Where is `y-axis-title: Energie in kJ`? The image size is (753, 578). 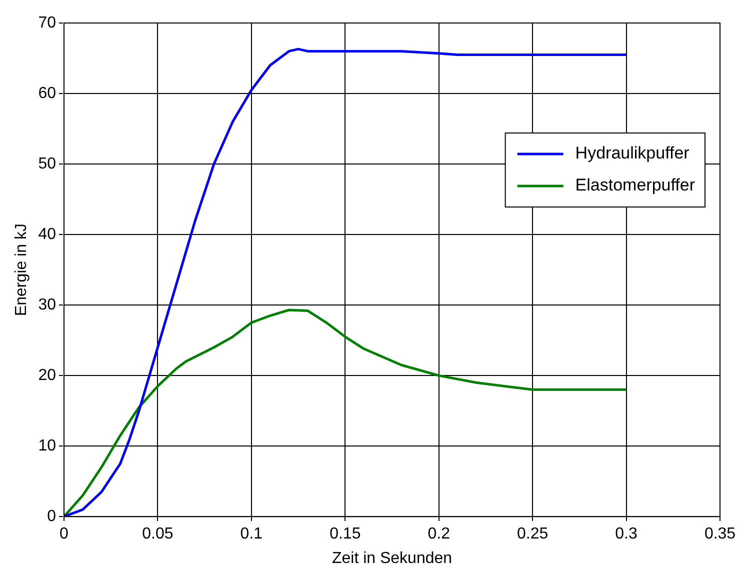
y-axis-title: Energie in kJ is located at coordinates (21, 270).